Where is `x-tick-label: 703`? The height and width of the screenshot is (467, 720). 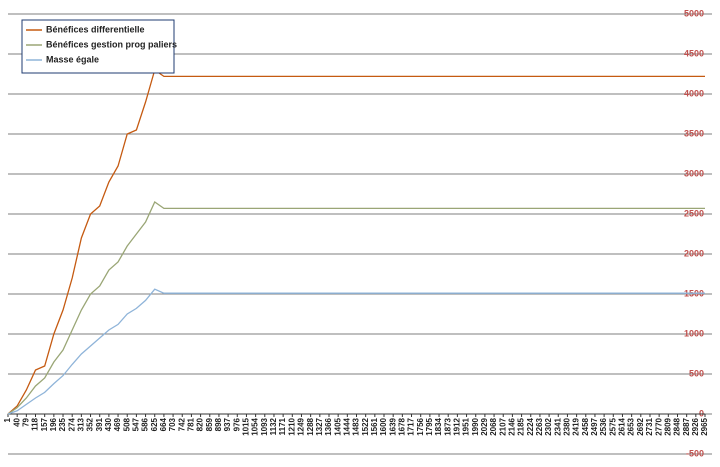 x-tick-label: 703 is located at coordinates (172, 424).